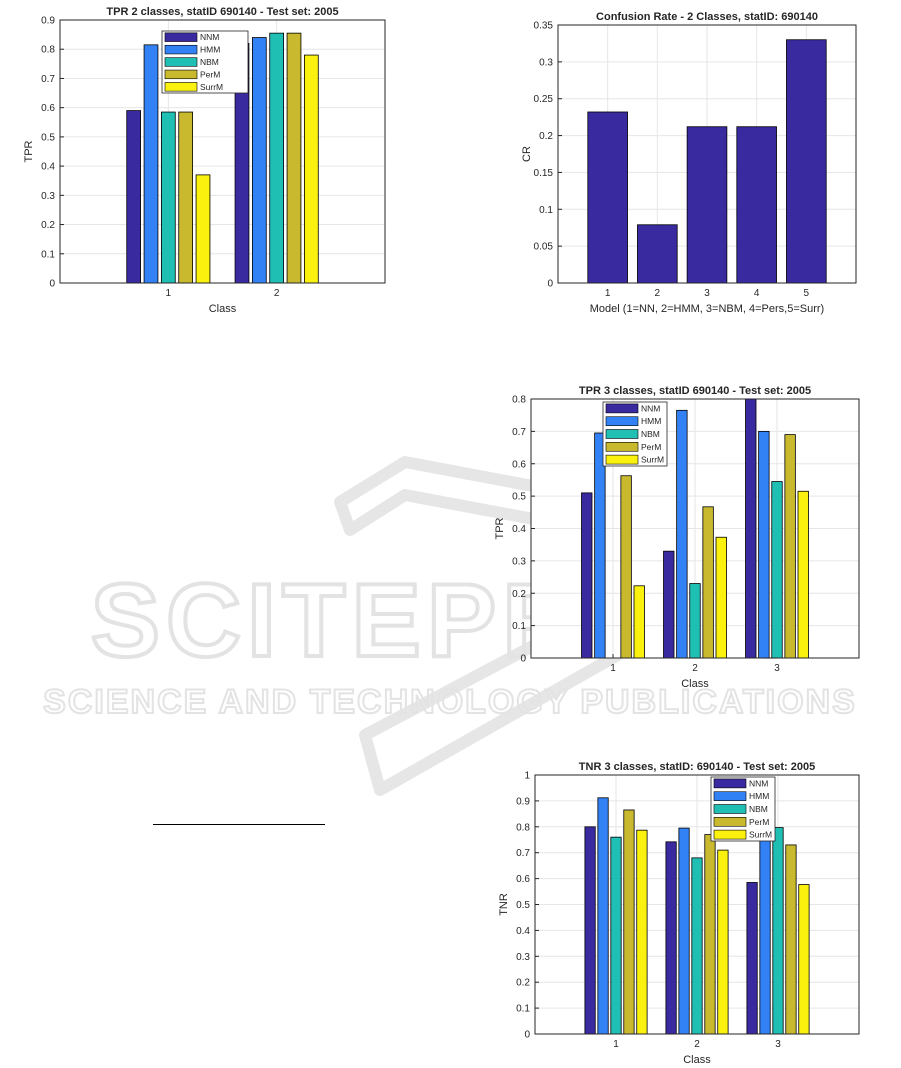  Describe the element at coordinates (527, 154) in the screenshot. I see `y-axis-label: CR` at that location.